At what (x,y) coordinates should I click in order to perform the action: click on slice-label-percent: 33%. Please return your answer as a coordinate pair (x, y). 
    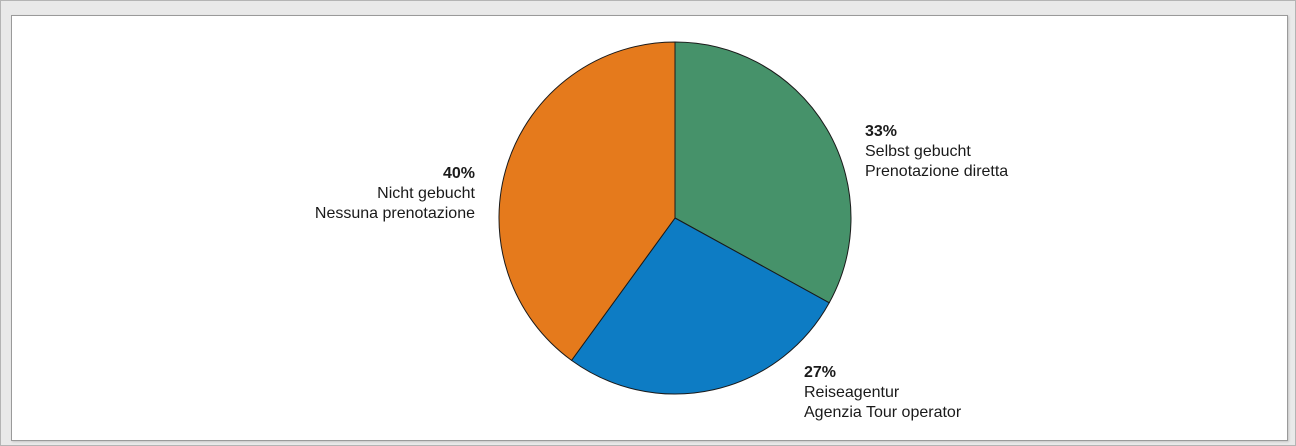
    Looking at the image, I should click on (881, 131).